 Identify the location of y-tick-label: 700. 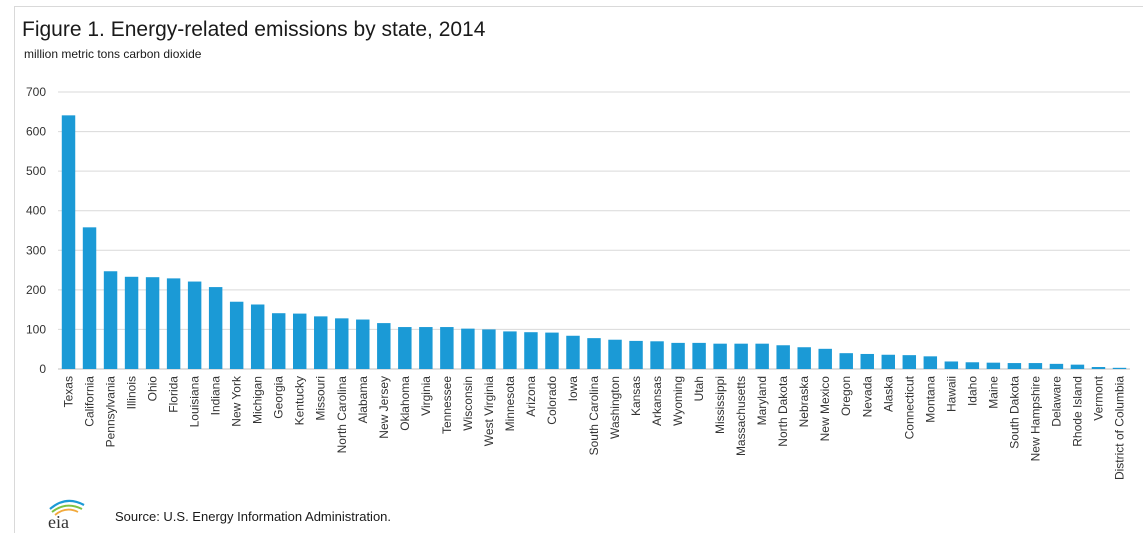
(36, 92).